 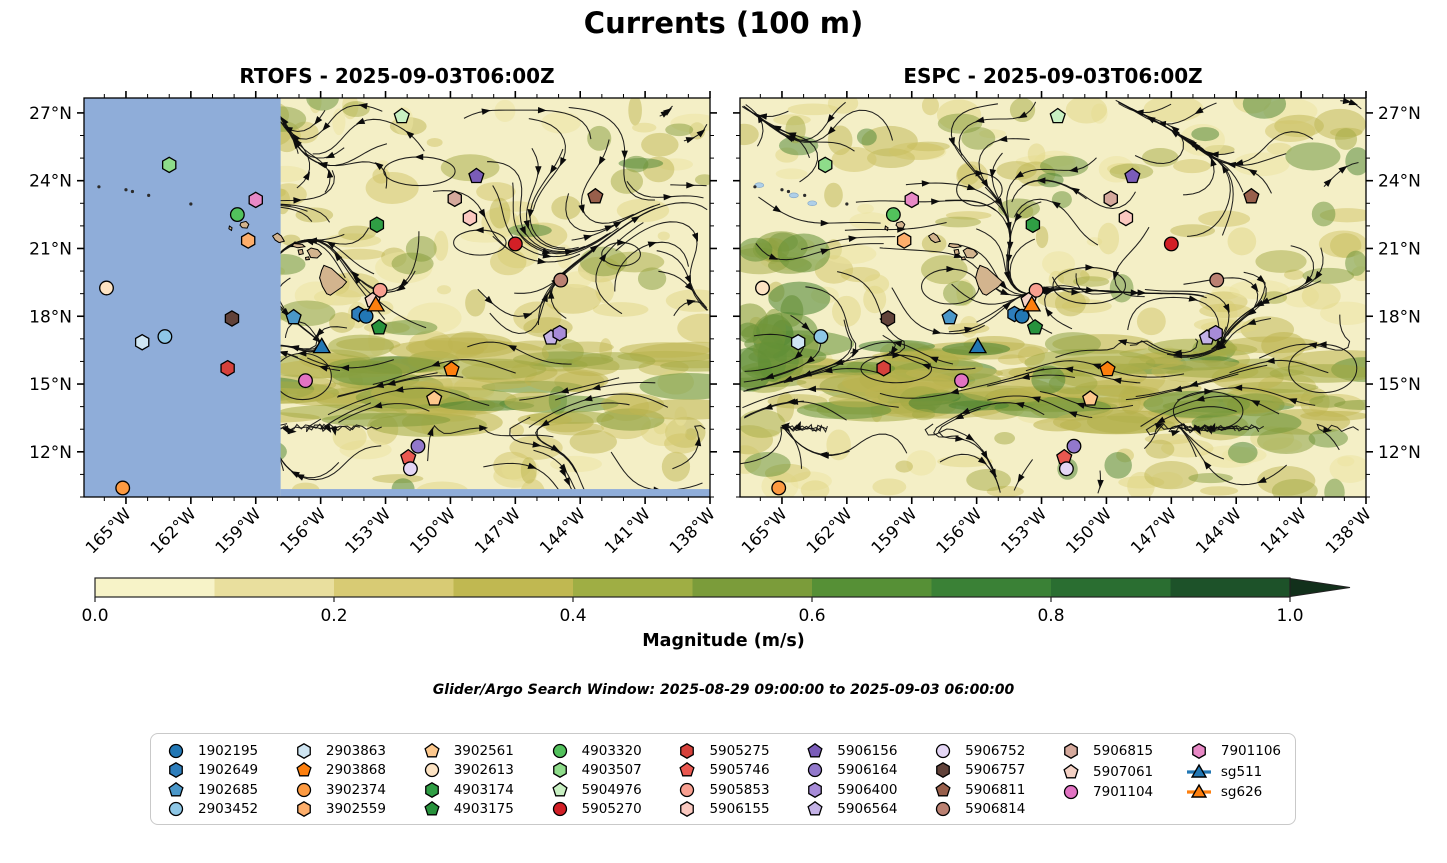 What do you see at coordinates (995, 750) in the screenshot?
I see `legend-label: 5906752` at bounding box center [995, 750].